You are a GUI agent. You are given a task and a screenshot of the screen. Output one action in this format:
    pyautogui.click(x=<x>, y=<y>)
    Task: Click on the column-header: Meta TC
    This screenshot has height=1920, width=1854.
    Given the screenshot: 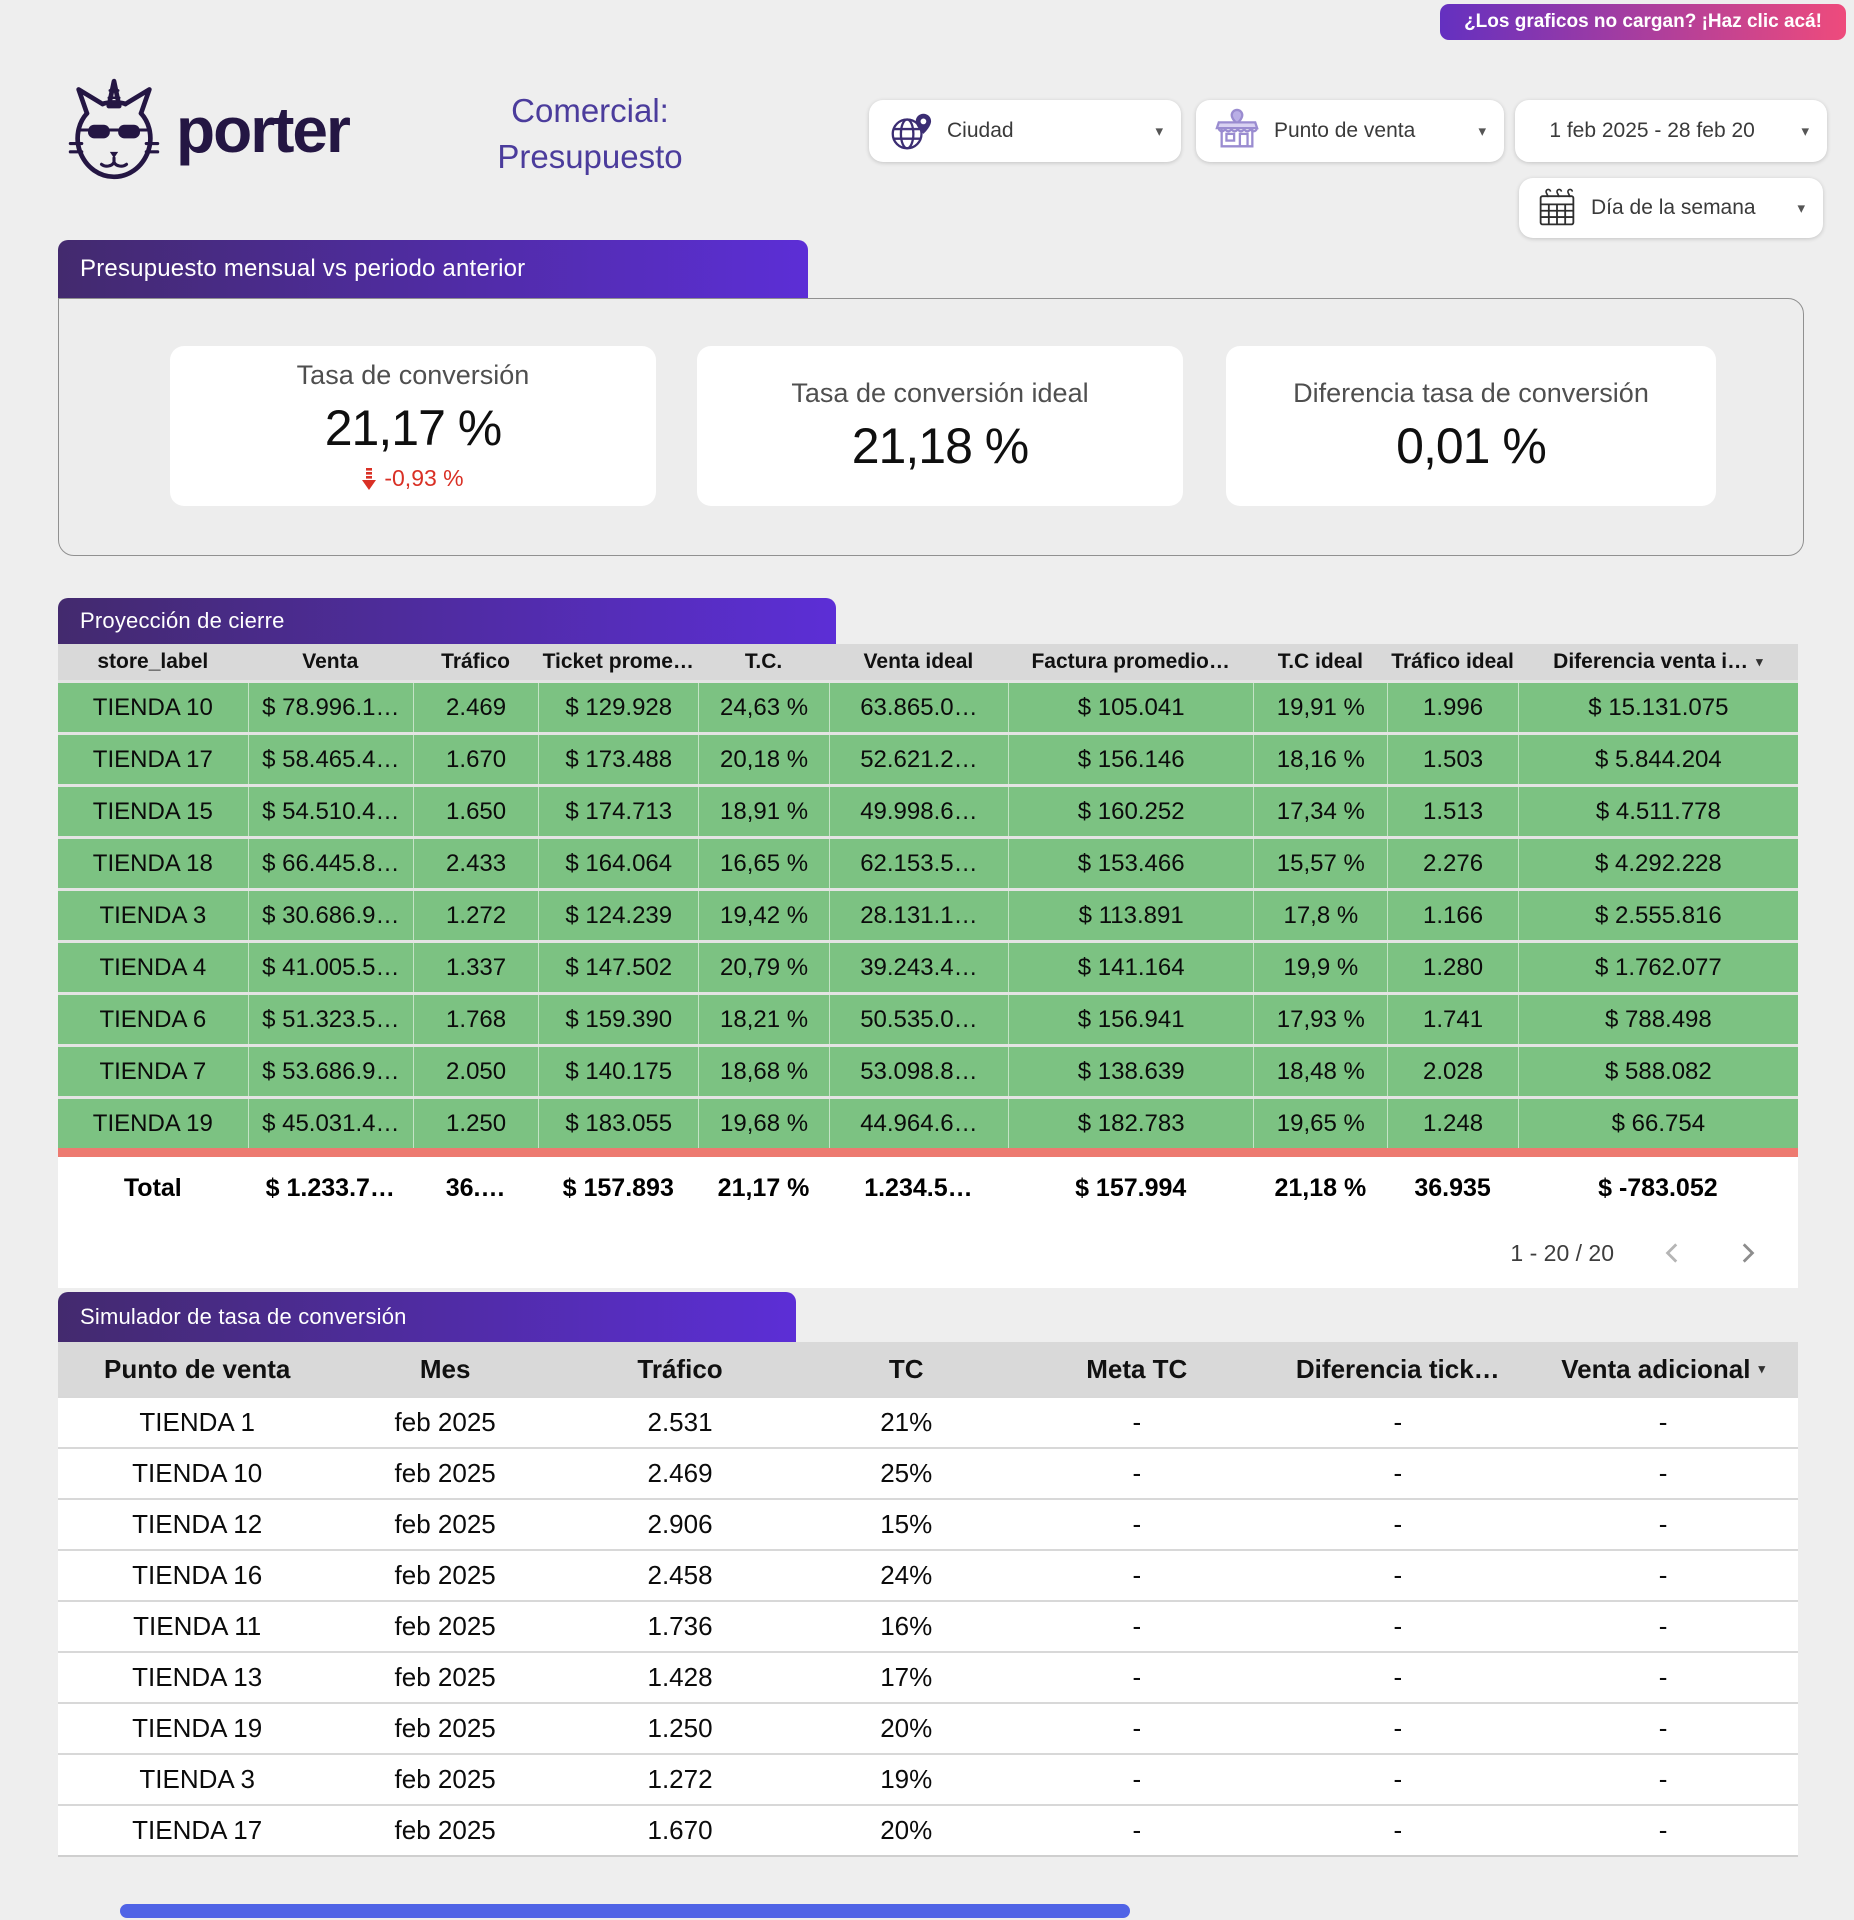 What is the action you would take?
    pyautogui.click(x=1137, y=1368)
    